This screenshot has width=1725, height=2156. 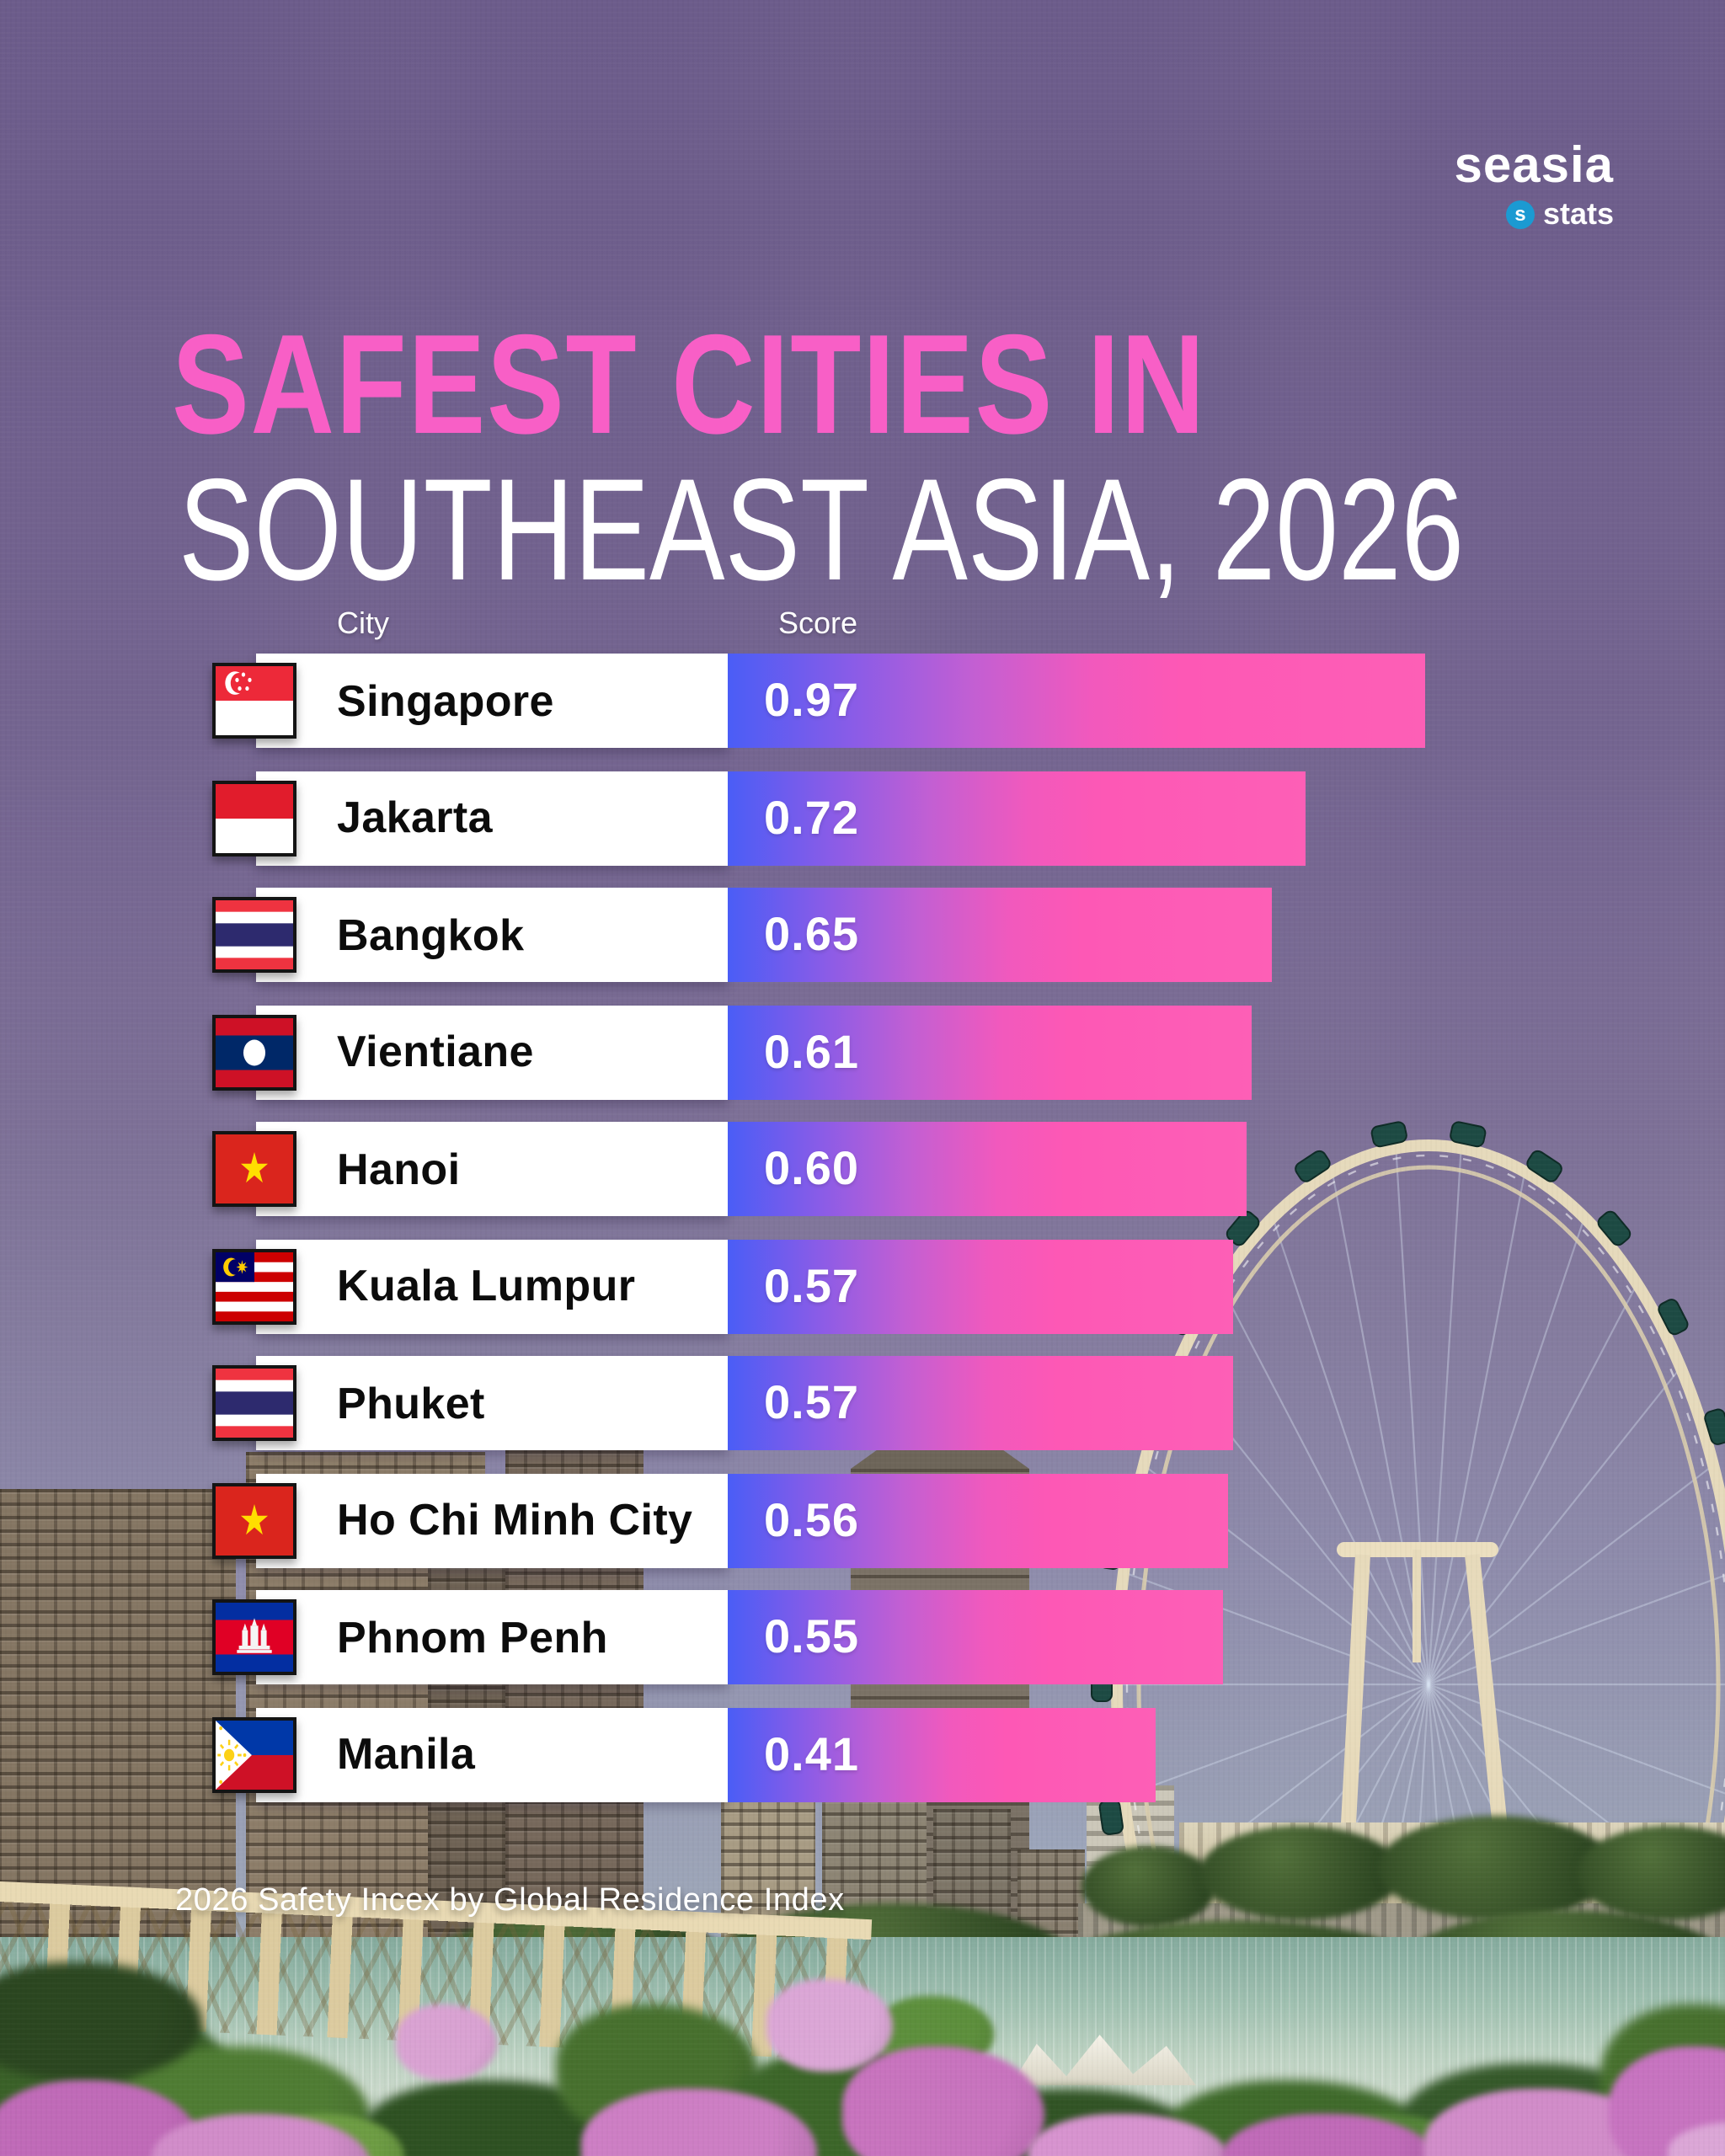 What do you see at coordinates (445, 700) in the screenshot?
I see `city-name: Singapore` at bounding box center [445, 700].